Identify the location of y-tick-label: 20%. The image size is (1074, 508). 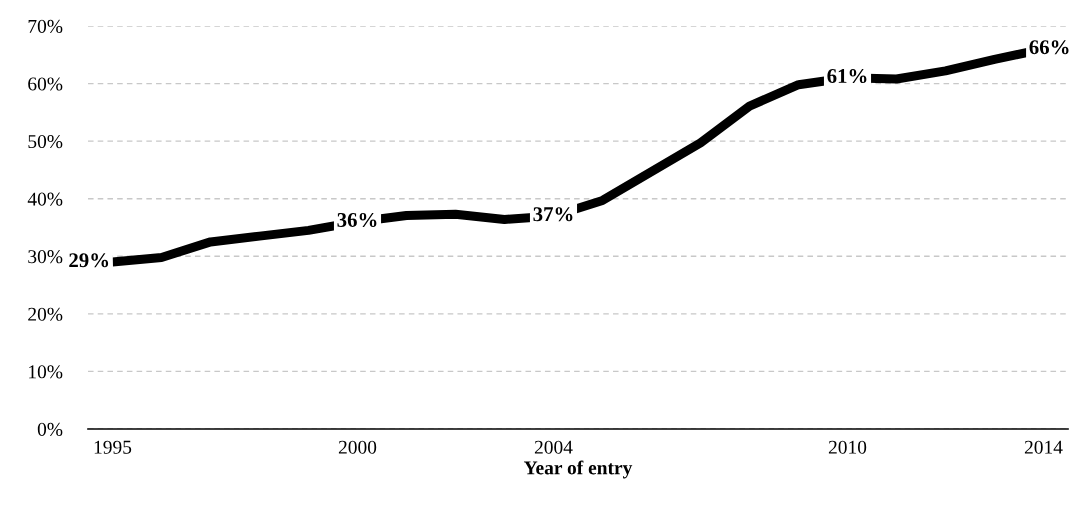
(45, 314).